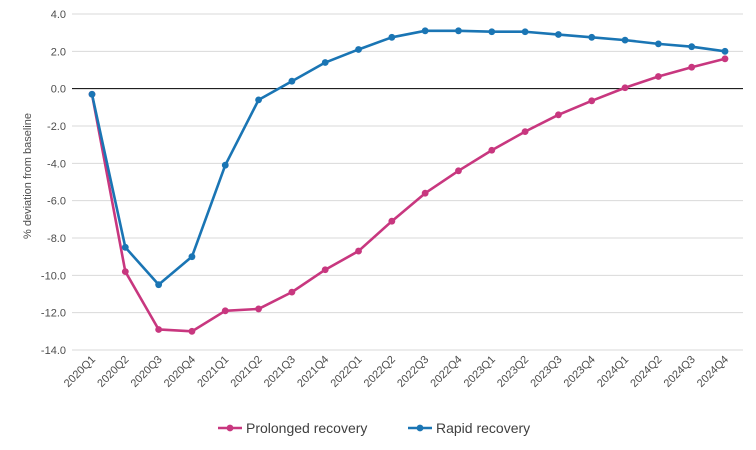 The width and height of the screenshot is (756, 450). Describe the element at coordinates (247, 372) in the screenshot. I see `x-tick-label: 2021Q2` at that location.